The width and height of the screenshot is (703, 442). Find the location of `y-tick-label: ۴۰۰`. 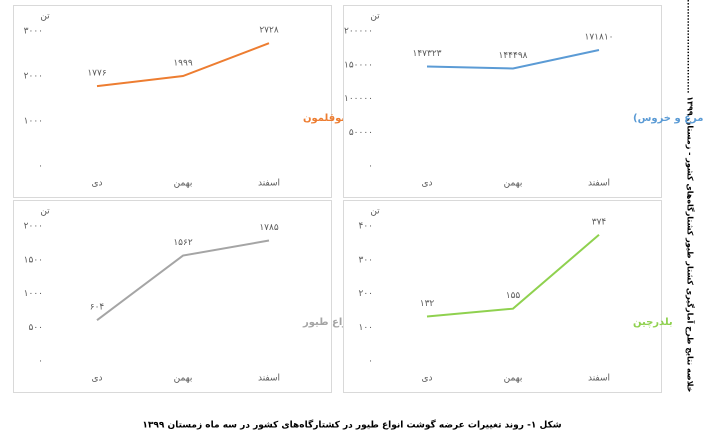

y-tick-label: ۴۰۰ is located at coordinates (365, 227).